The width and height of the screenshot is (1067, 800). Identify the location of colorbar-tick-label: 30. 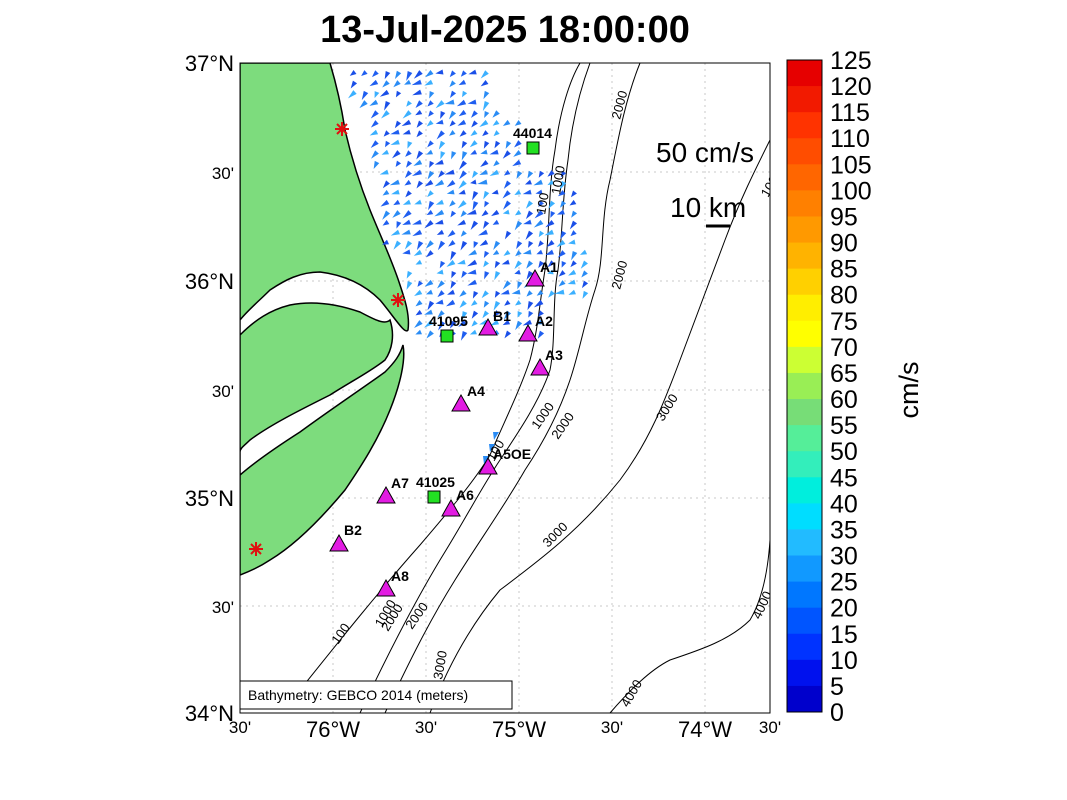
(844, 557).